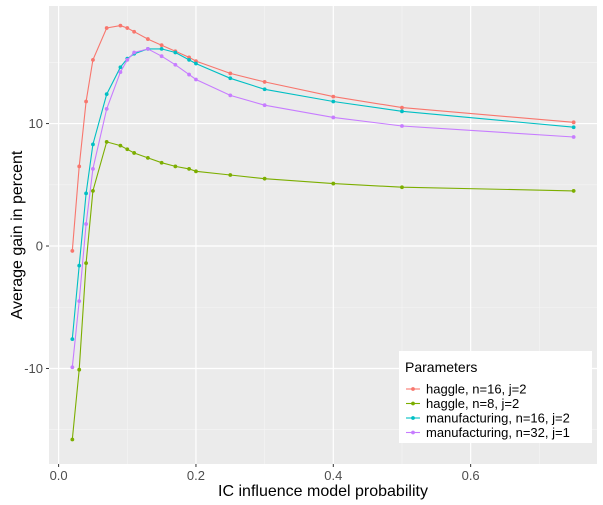 This screenshot has width=603, height=505. What do you see at coordinates (498, 432) in the screenshot?
I see `legend-label: manufacturing, n=32, j=1` at bounding box center [498, 432].